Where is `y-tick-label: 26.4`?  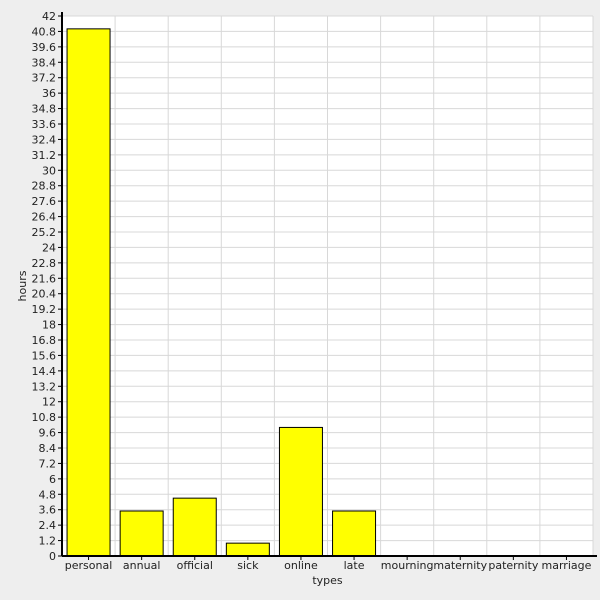
y-tick-label: 26.4 is located at coordinates (44, 217).